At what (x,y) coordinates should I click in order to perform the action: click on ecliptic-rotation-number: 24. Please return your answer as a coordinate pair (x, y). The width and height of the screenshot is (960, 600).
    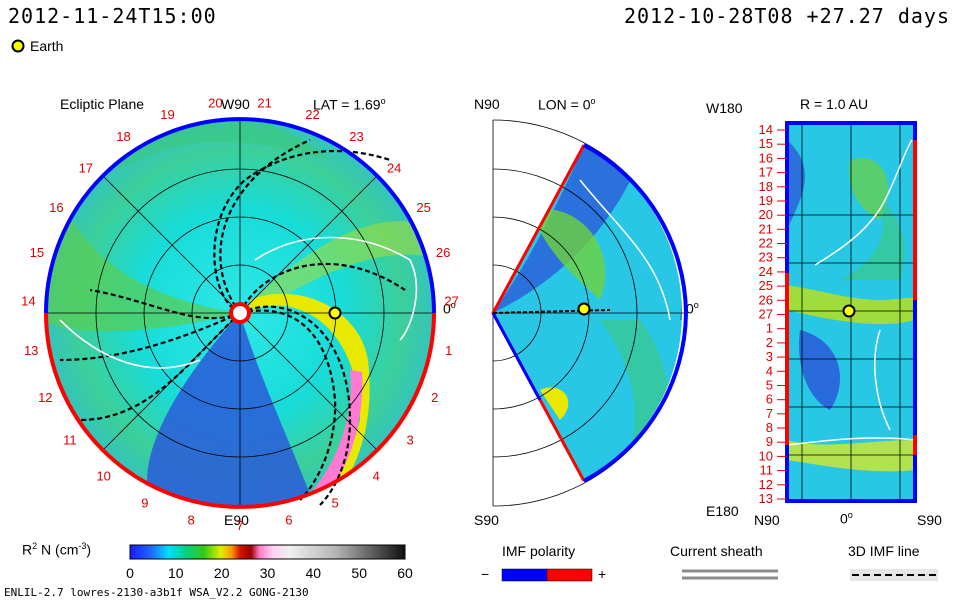
    Looking at the image, I should click on (394, 168).